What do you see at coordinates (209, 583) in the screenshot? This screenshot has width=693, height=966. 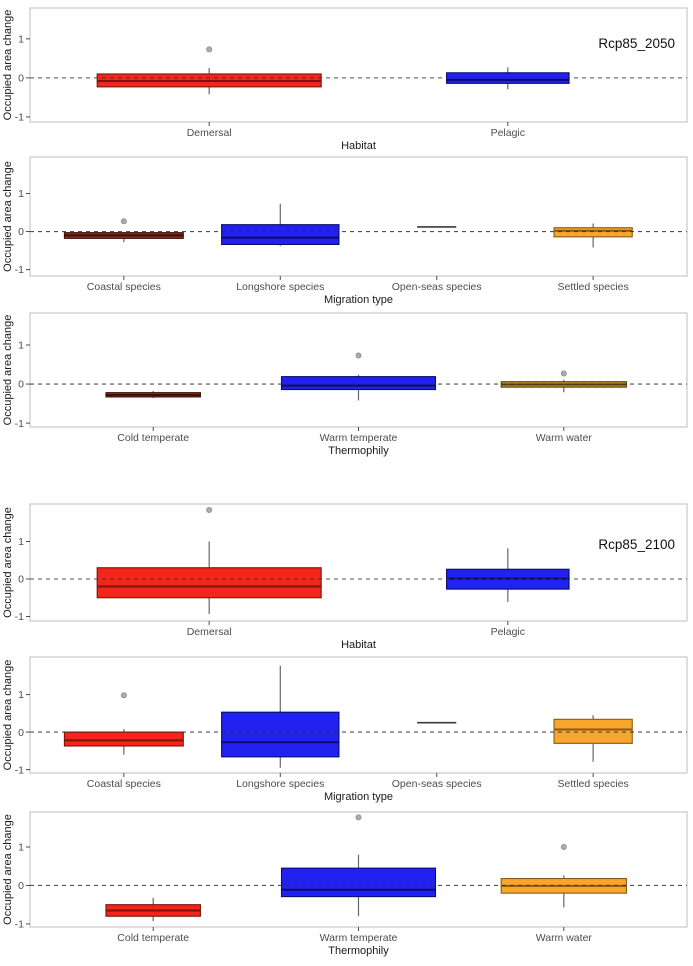 I see `box-demersal` at bounding box center [209, 583].